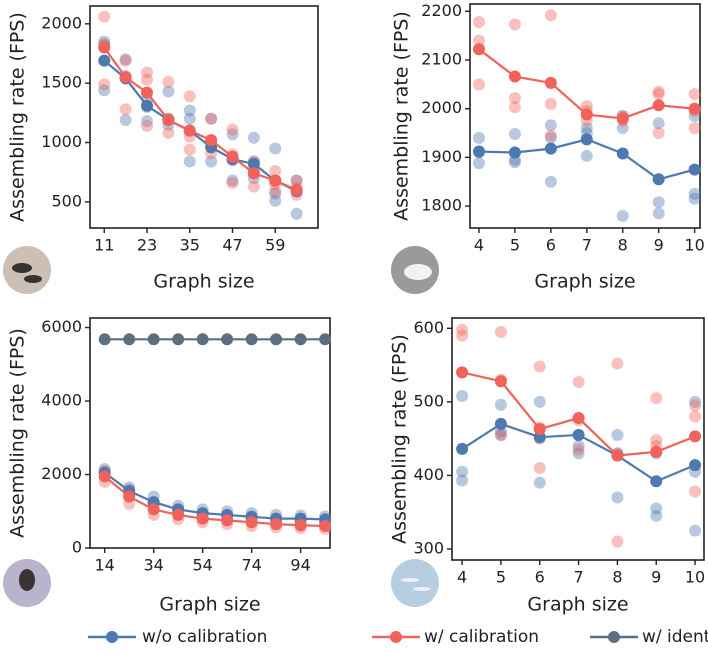 This screenshot has width=708, height=653. Describe the element at coordinates (204, 637) in the screenshot. I see `legend-label: w/o calibration` at that location.